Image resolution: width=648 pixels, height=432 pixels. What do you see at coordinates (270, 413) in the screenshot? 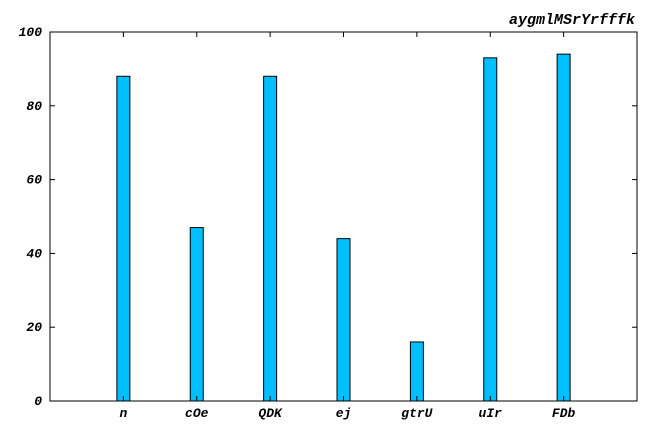
I see `x-tick-label: QDK` at bounding box center [270, 413].